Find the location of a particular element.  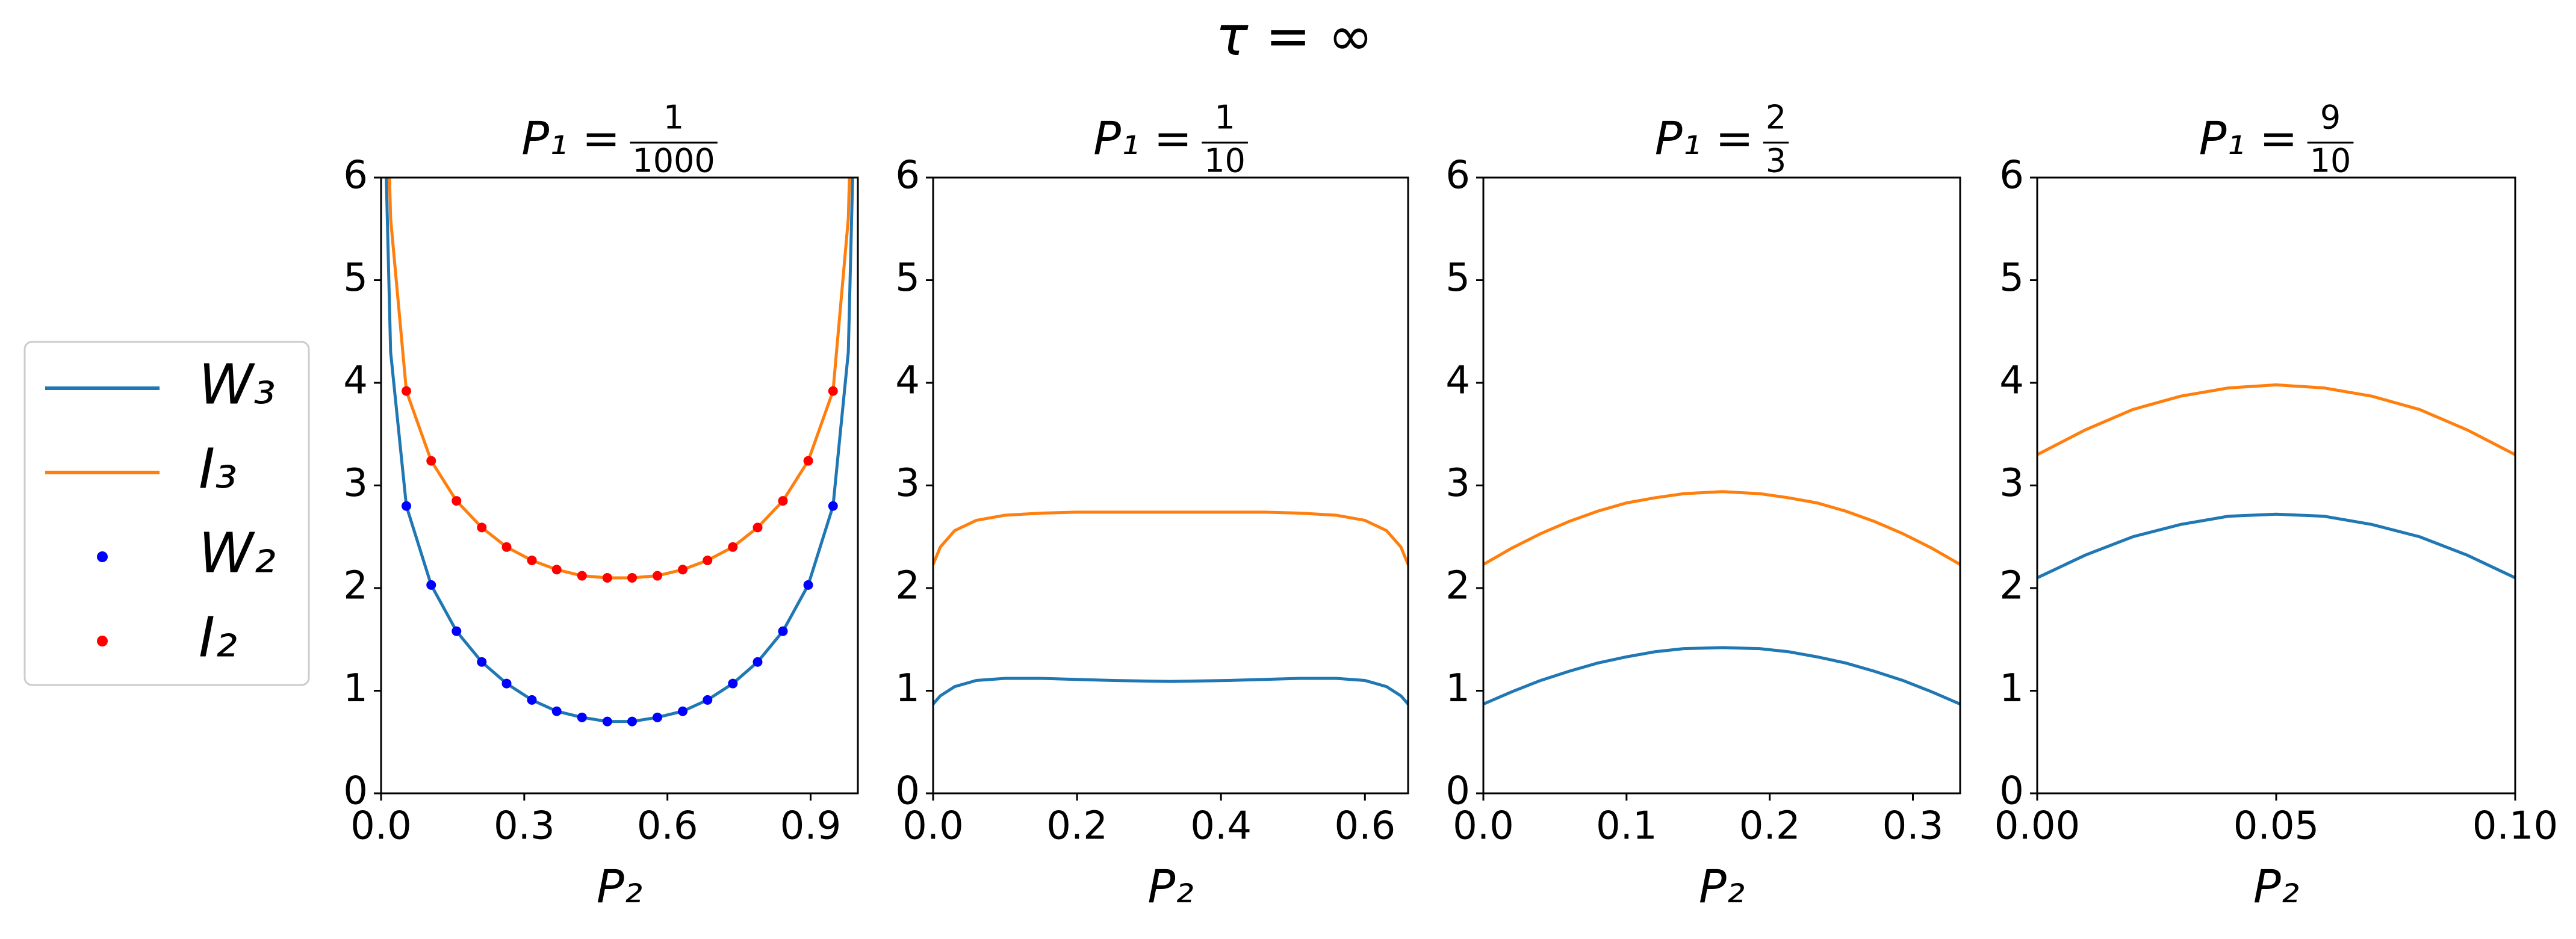

legend-label: W₂ is located at coordinates (237, 553).